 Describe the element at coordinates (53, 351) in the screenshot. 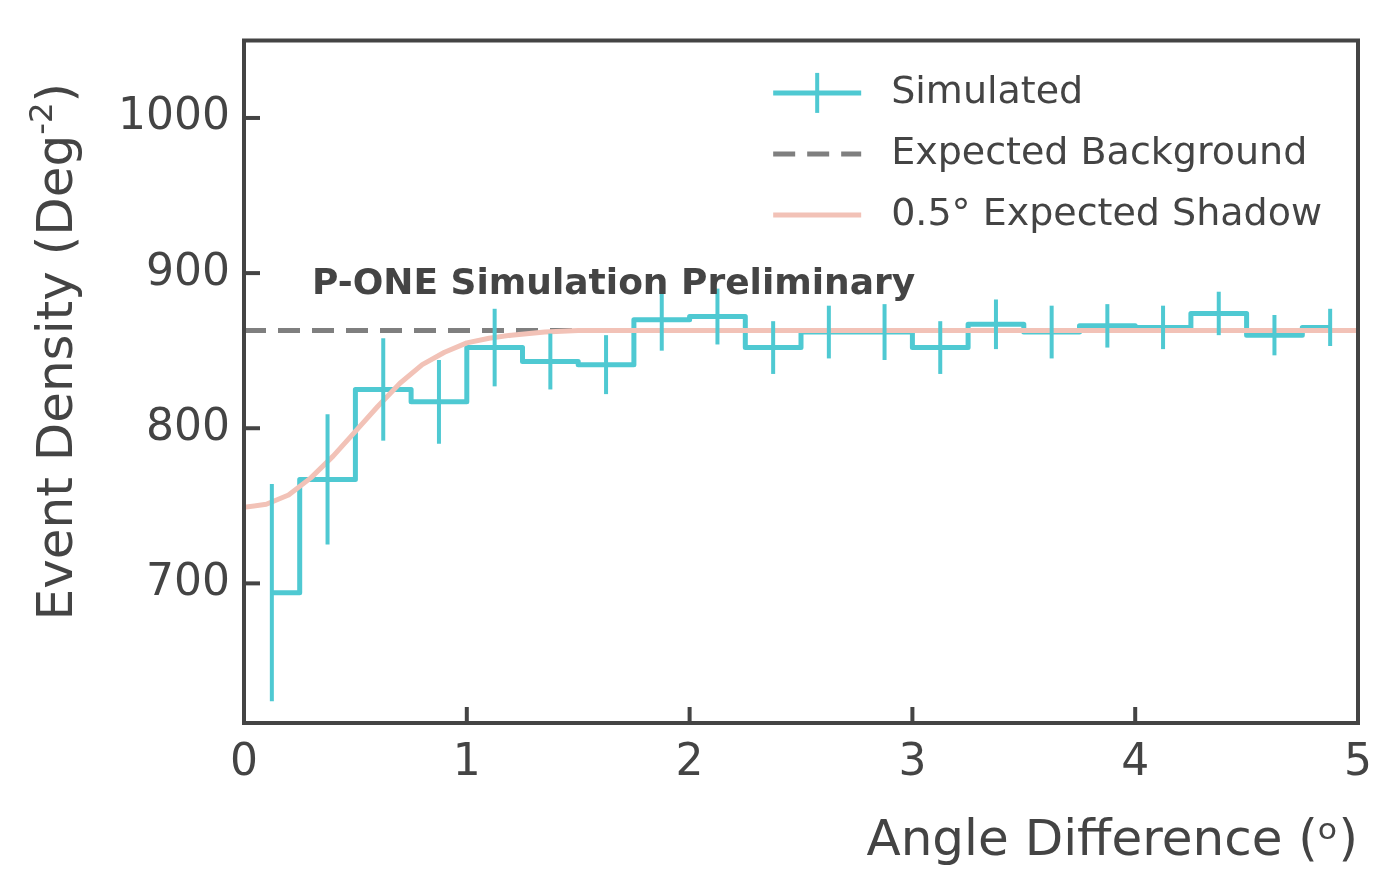

I see `y-axis-title: Event Density (Deg-2)` at that location.